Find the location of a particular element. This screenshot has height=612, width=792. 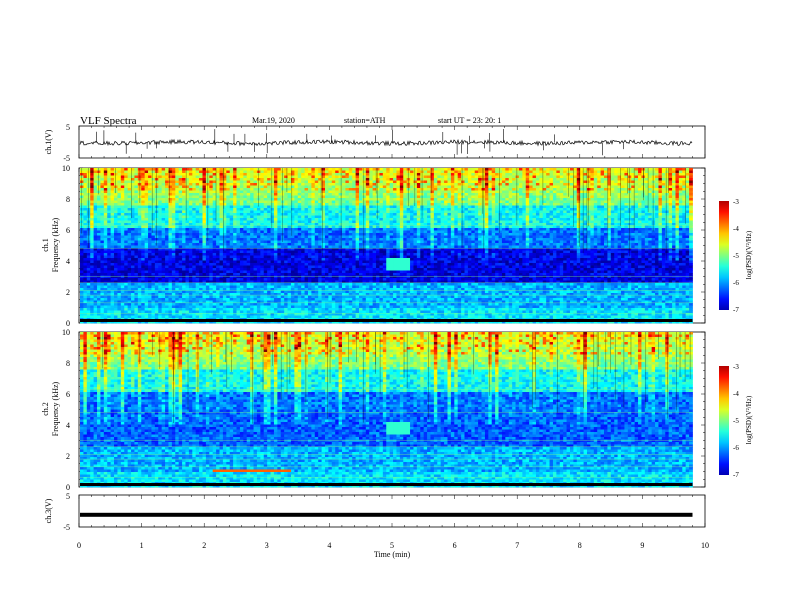

x-tick-label: 4 is located at coordinates (329, 545).